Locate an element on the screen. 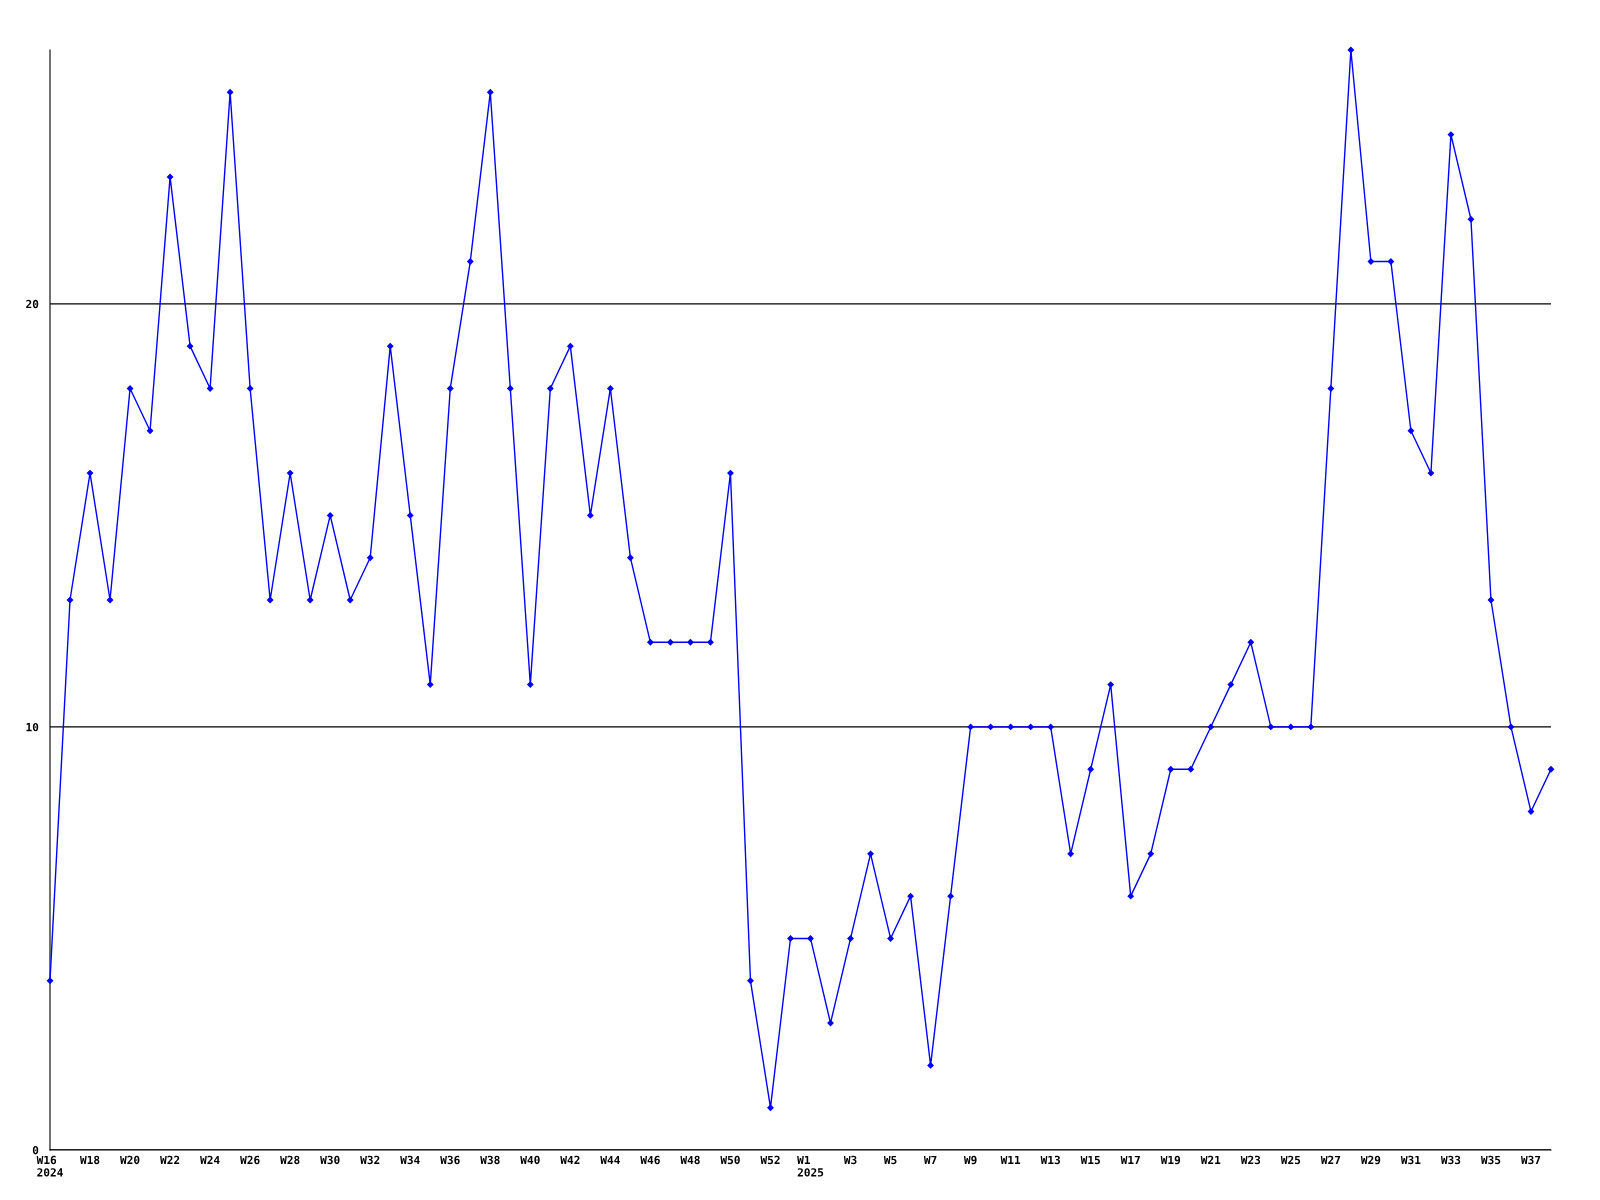  x-tick-label: W24 is located at coordinates (210, 1159).